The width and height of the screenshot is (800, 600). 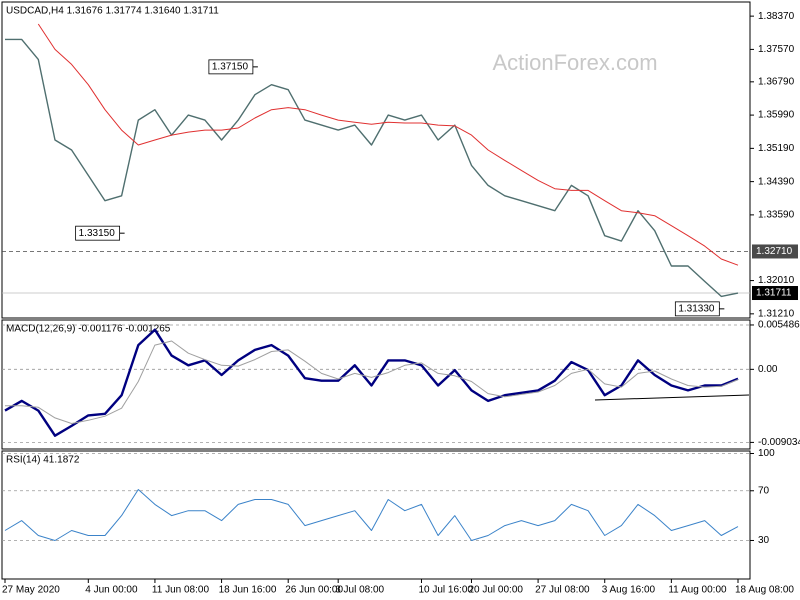 What do you see at coordinates (776, 215) in the screenshot?
I see `y-tick-label: 1.33590` at bounding box center [776, 215].